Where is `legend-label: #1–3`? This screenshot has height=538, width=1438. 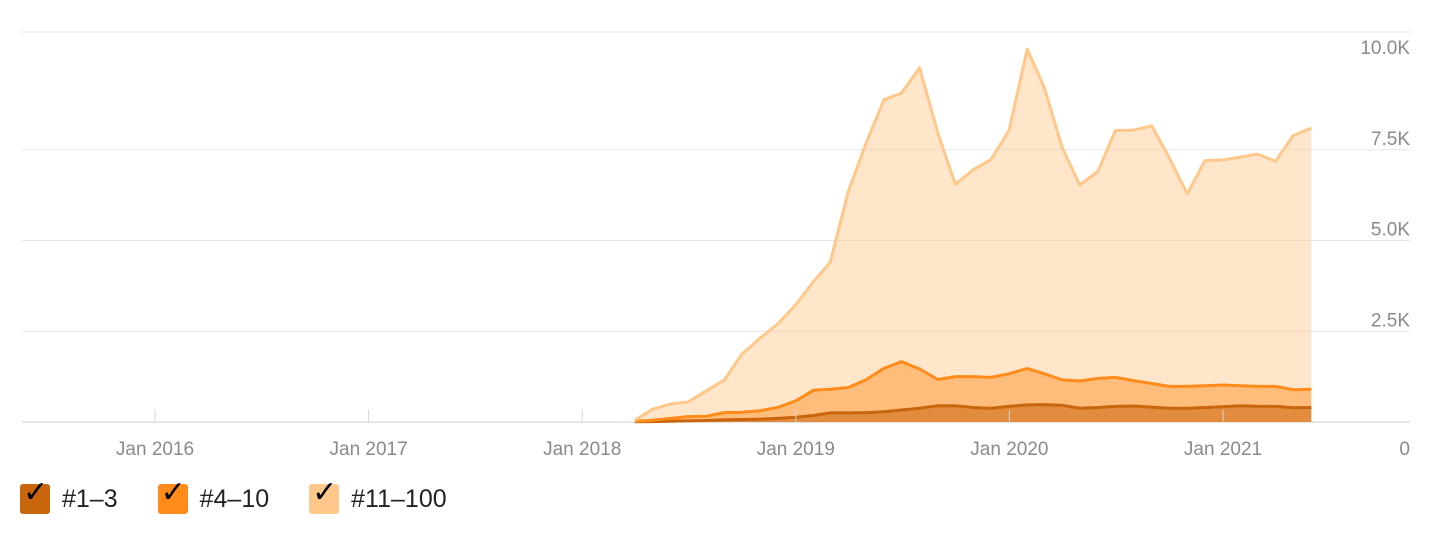 legend-label: #1–3 is located at coordinates (90, 498).